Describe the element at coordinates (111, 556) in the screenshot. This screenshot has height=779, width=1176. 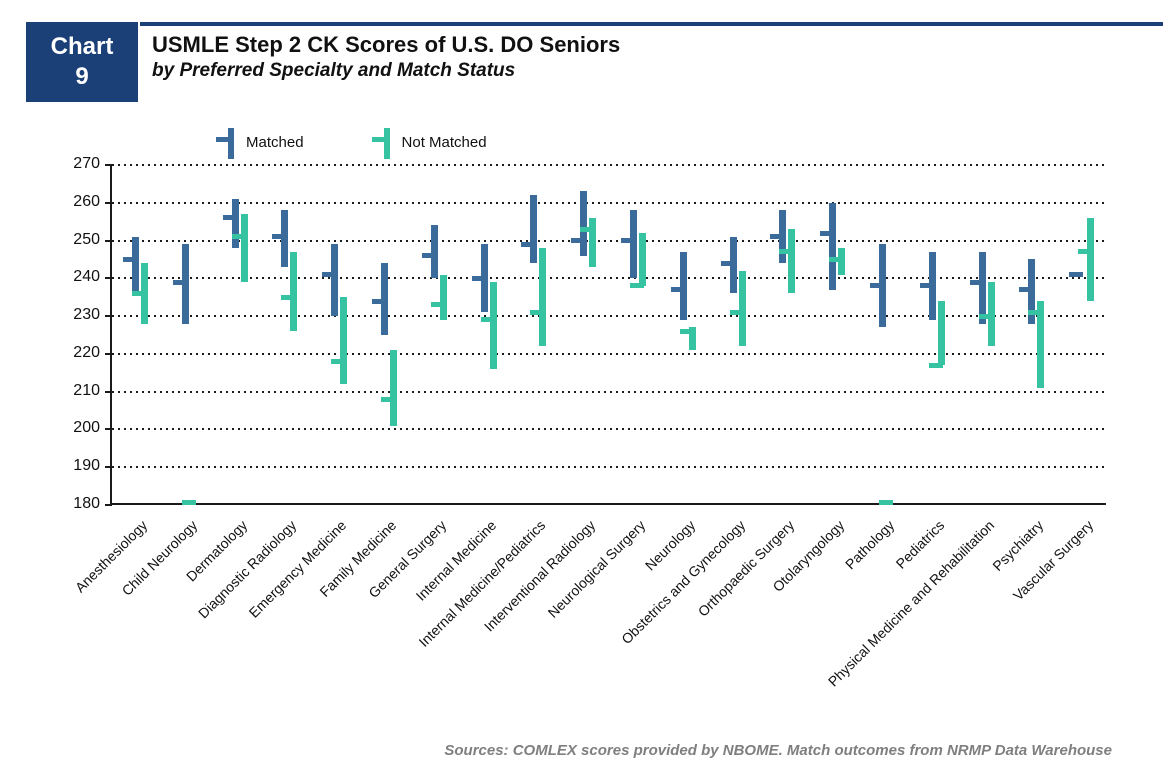
I see `x-axis-label: Anesthesiology` at that location.